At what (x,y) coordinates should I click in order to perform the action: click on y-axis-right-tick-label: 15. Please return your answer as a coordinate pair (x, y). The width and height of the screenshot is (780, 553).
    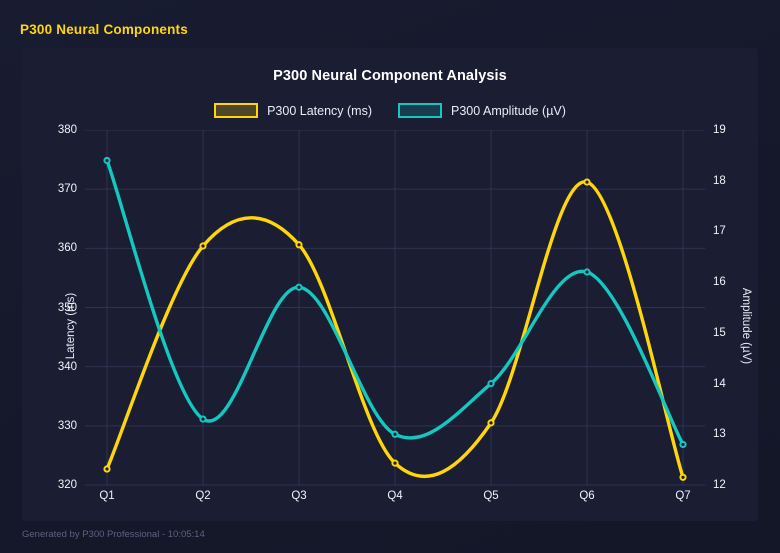
    Looking at the image, I should click on (719, 332).